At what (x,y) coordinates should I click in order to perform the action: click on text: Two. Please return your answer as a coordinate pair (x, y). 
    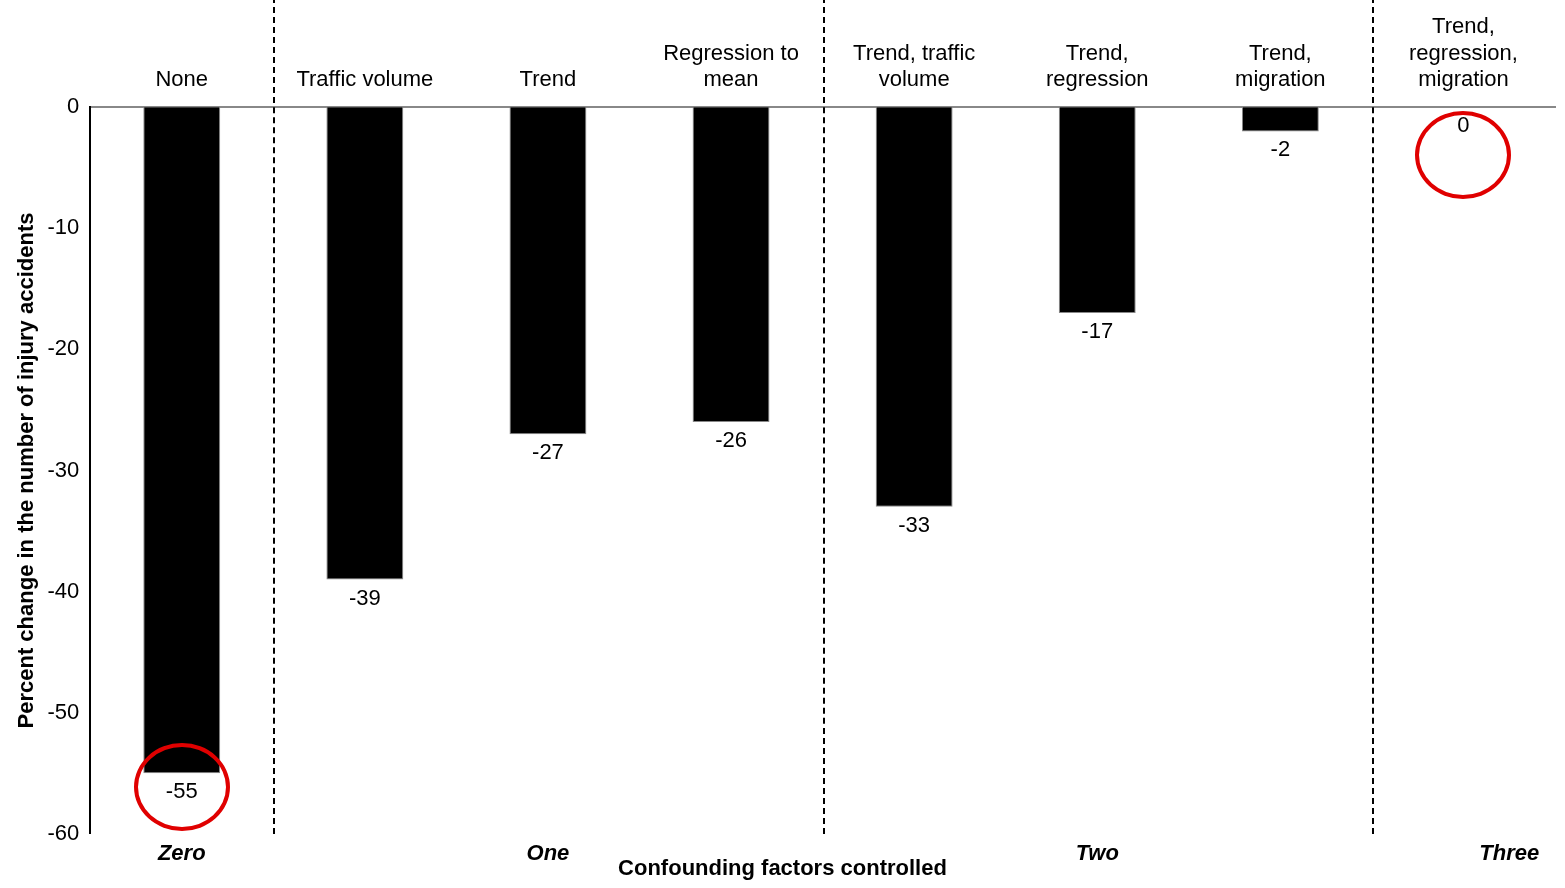
    Looking at the image, I should click on (1097, 852).